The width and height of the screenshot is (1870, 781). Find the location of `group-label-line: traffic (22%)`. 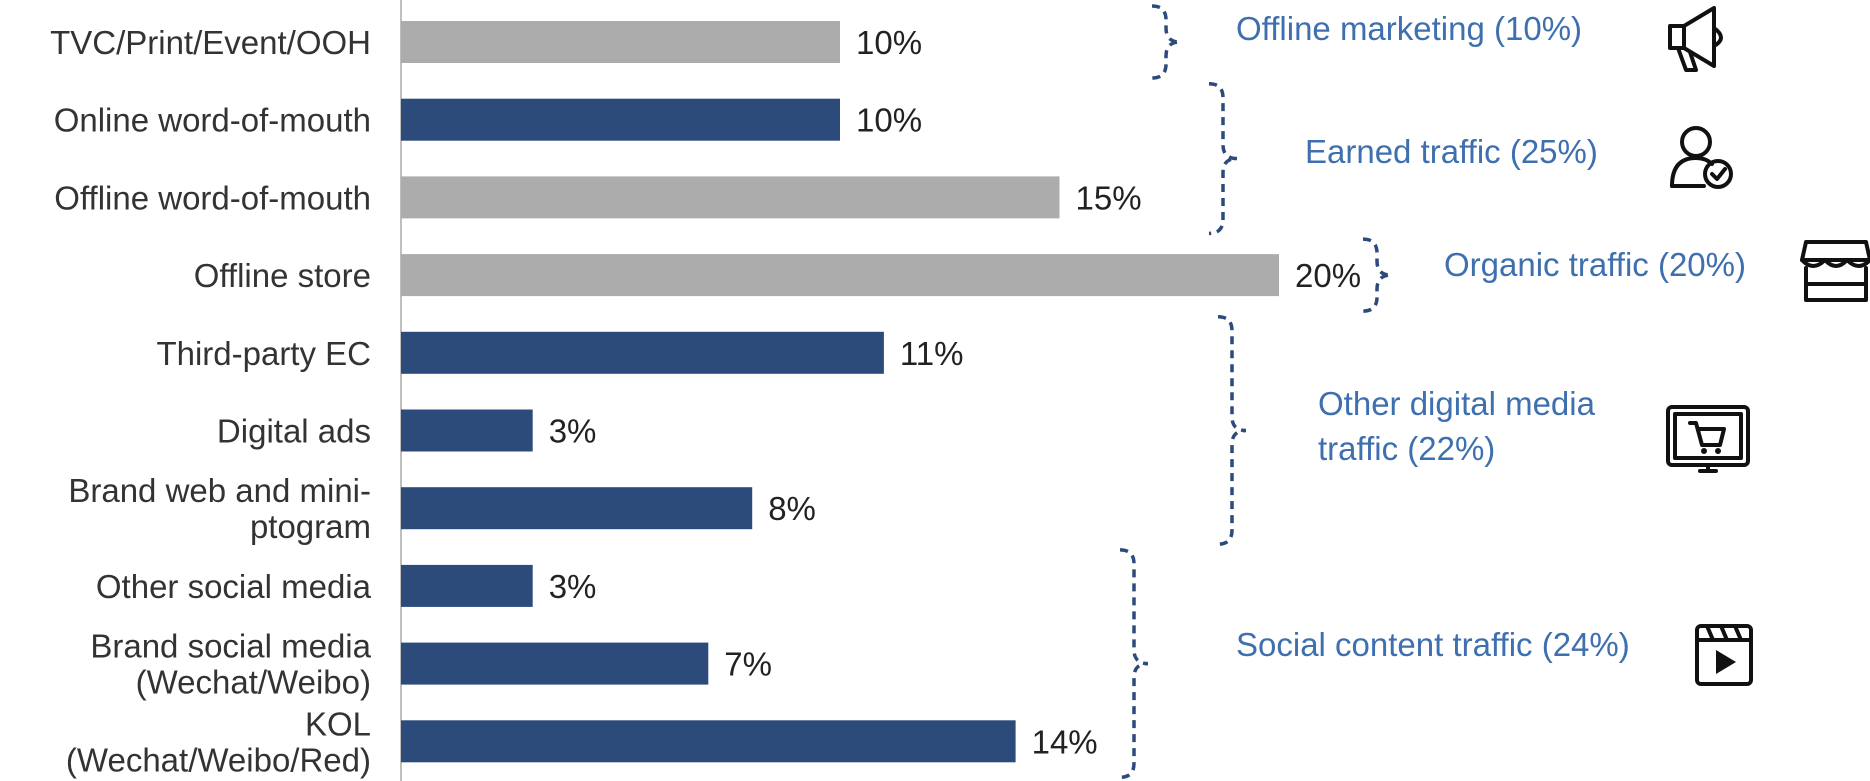

group-label-line: traffic (22%) is located at coordinates (1406, 448).